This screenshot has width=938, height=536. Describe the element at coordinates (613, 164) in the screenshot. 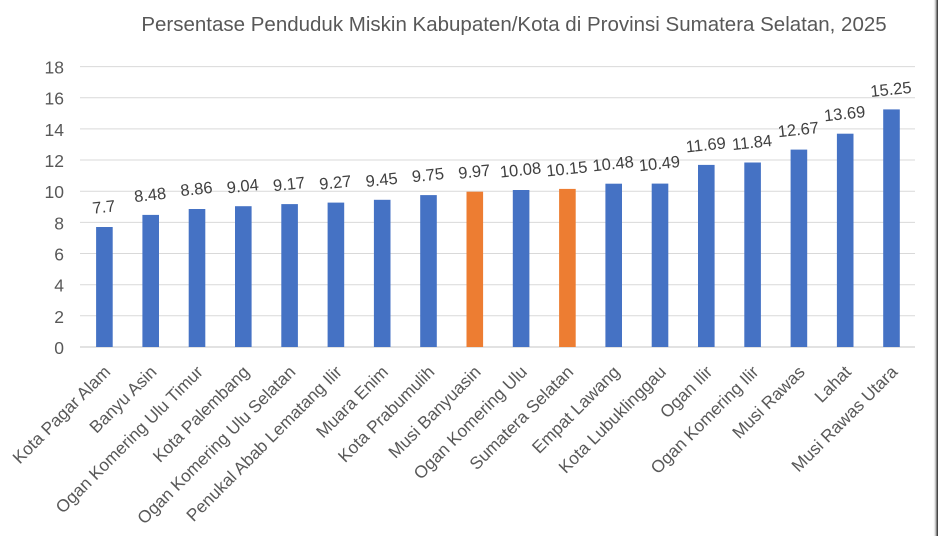

I see `svg-text: 10.48` at that location.